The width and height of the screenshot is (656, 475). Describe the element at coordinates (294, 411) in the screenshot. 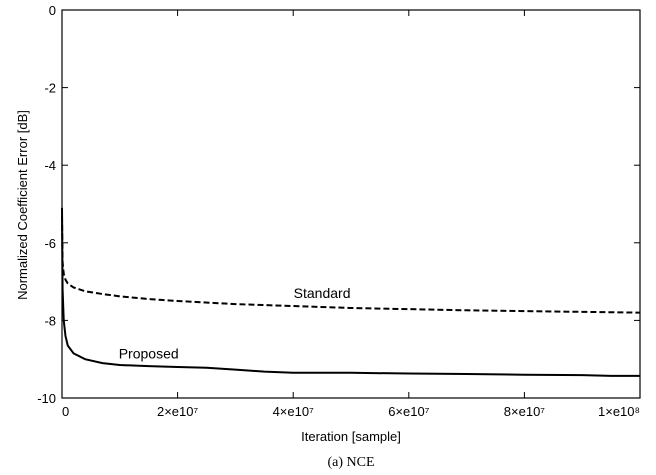

I see `x-tick-label: 4×e10⁷` at that location.